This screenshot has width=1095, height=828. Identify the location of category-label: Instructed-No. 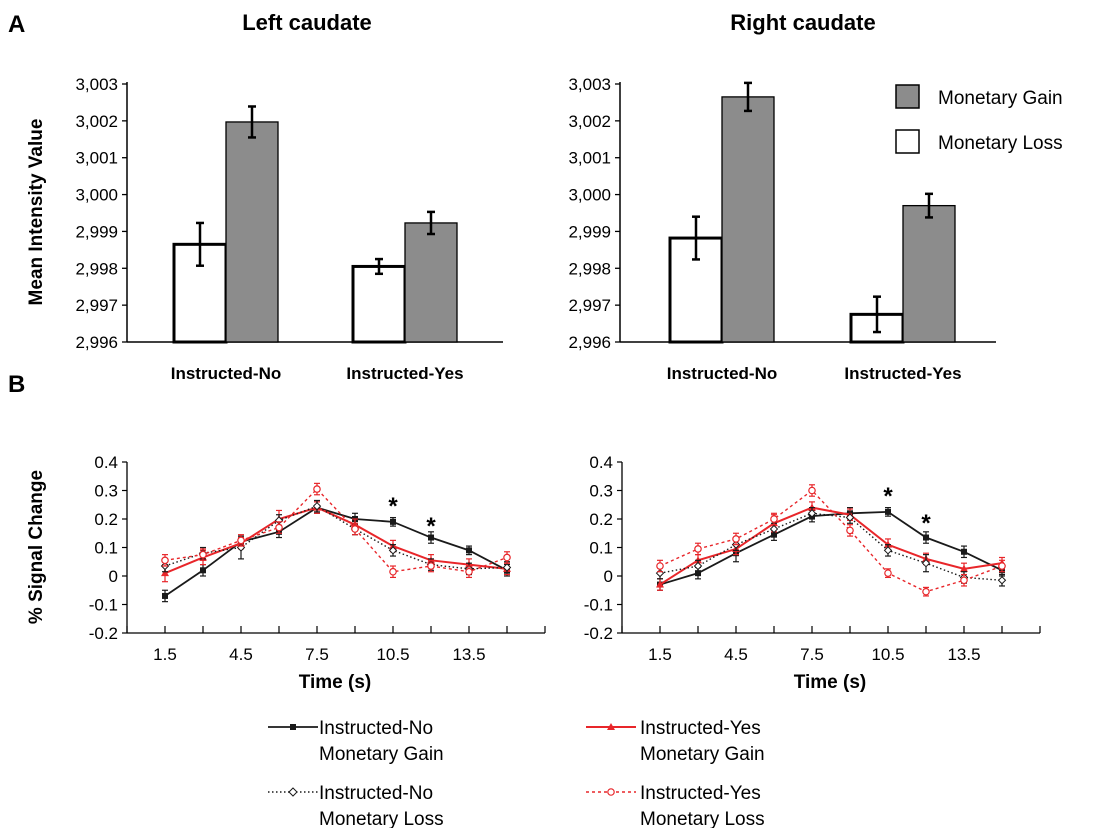
(226, 373).